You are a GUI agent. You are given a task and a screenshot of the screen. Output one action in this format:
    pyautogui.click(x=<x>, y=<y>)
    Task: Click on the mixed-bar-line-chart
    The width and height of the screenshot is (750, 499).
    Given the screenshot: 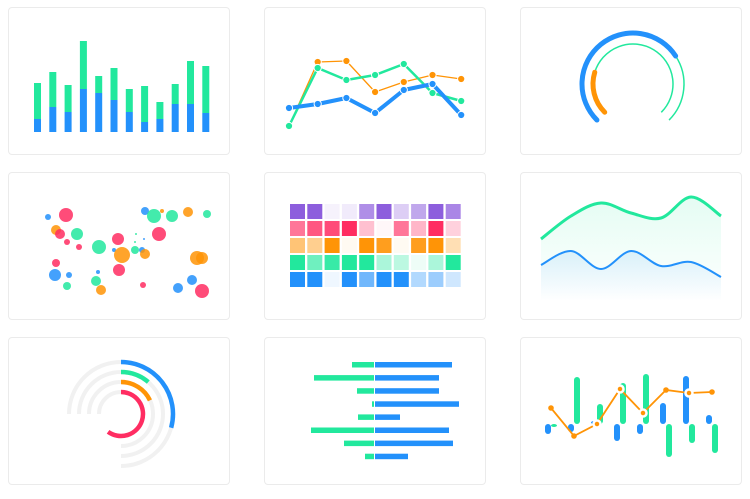 What is the action you would take?
    pyautogui.click(x=631, y=415)
    